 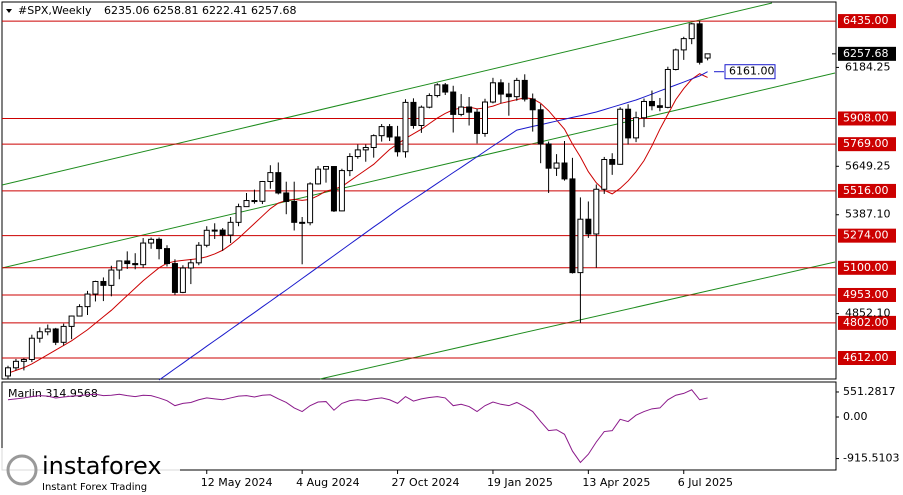 What do you see at coordinates (871, 458) in the screenshot?
I see `y2-tick-label: -915.5103` at bounding box center [871, 458].